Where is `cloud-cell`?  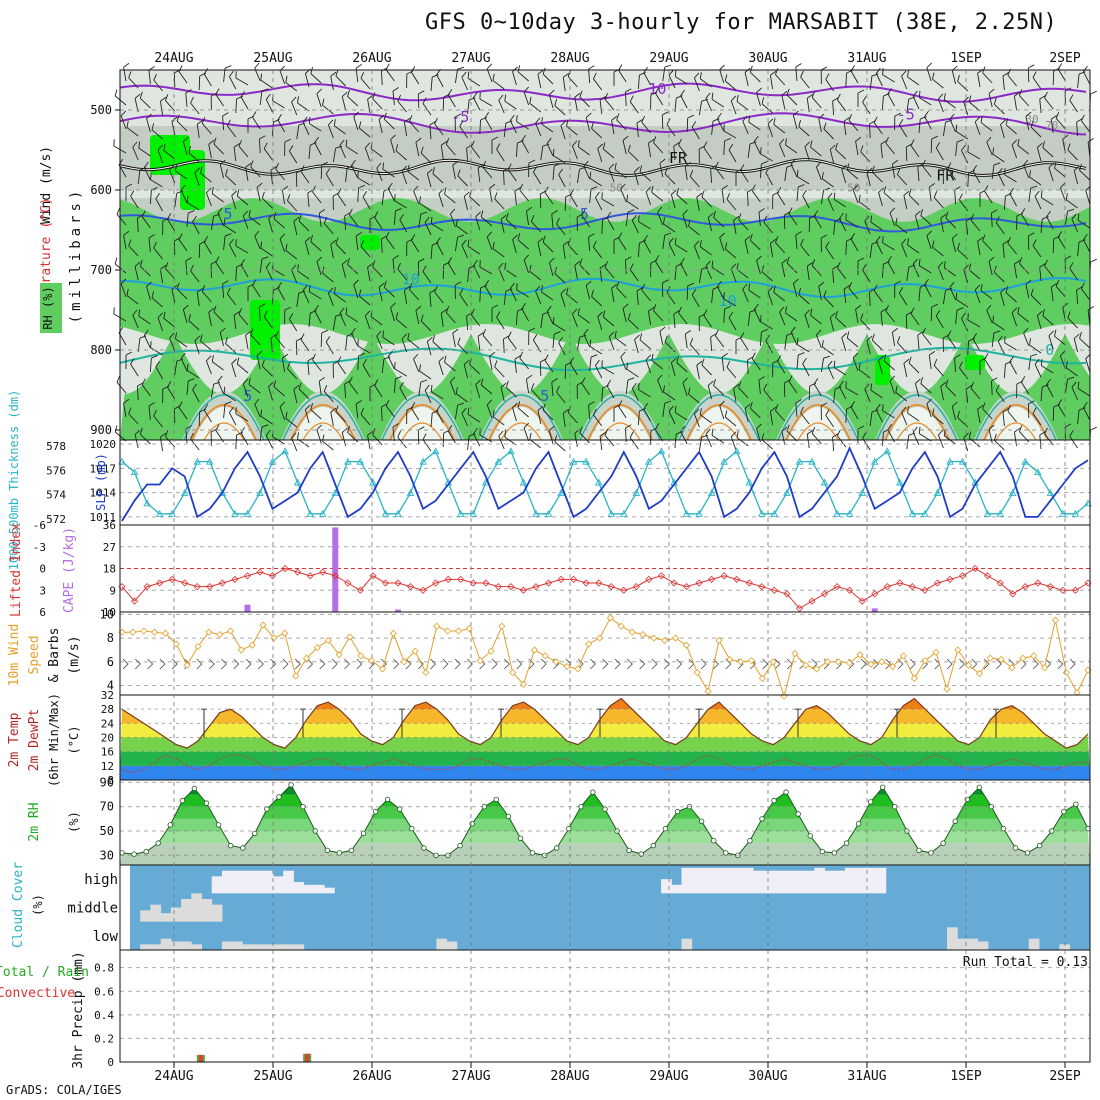 cloud-cell is located at coordinates (799, 882).